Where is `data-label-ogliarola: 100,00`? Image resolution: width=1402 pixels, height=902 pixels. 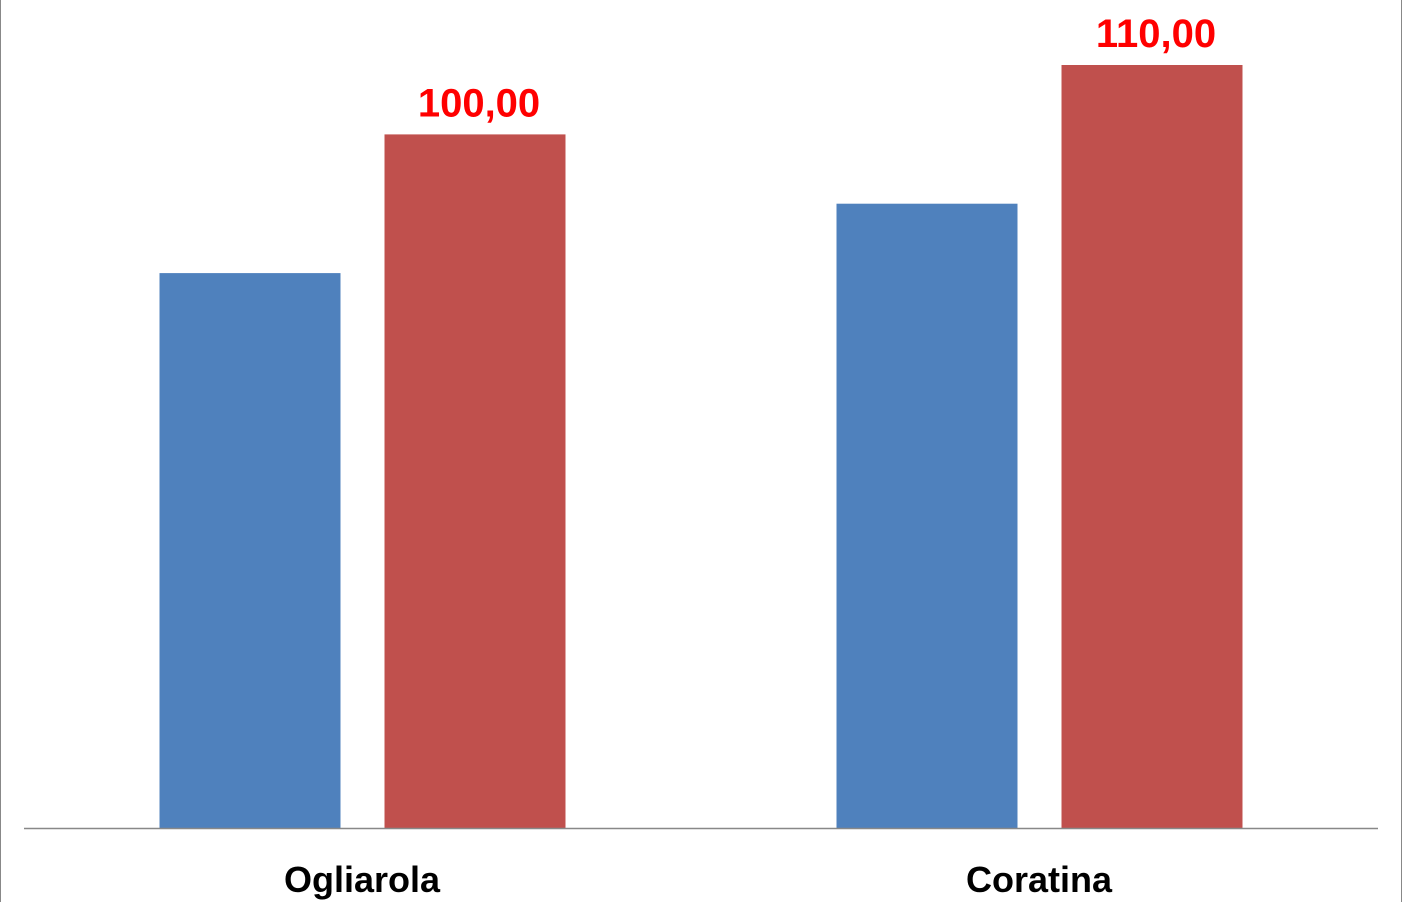 data-label-ogliarola: 100,00 is located at coordinates (479, 103).